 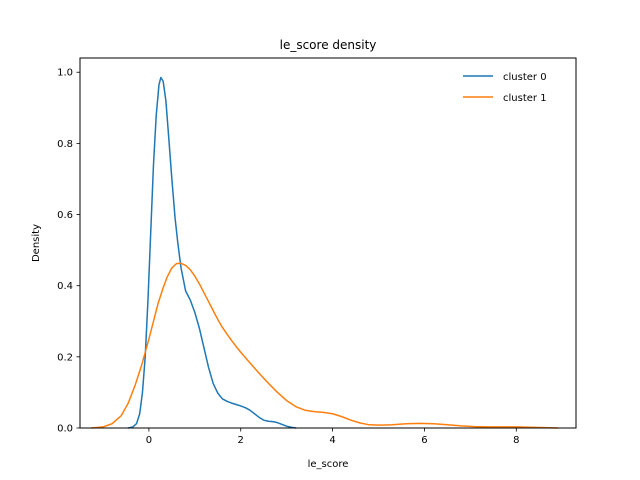 What do you see at coordinates (332, 440) in the screenshot?
I see `x-tick-label: 4` at bounding box center [332, 440].